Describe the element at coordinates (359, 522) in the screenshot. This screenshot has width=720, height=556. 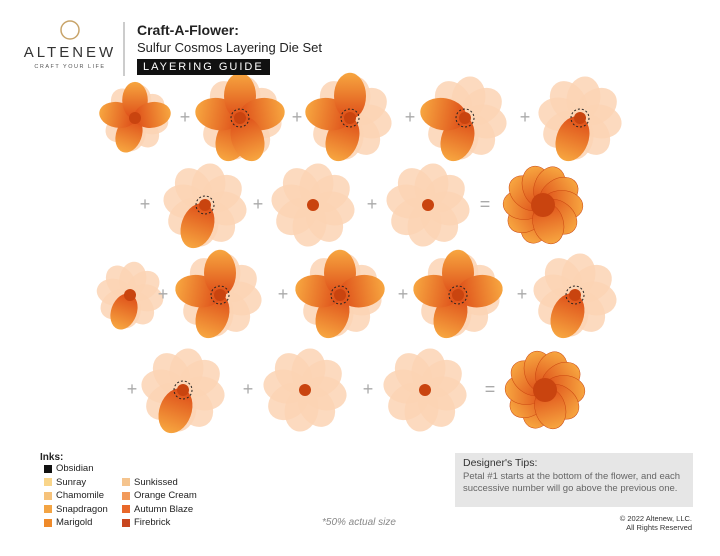
I see `scale-note: *50% actual size` at that location.